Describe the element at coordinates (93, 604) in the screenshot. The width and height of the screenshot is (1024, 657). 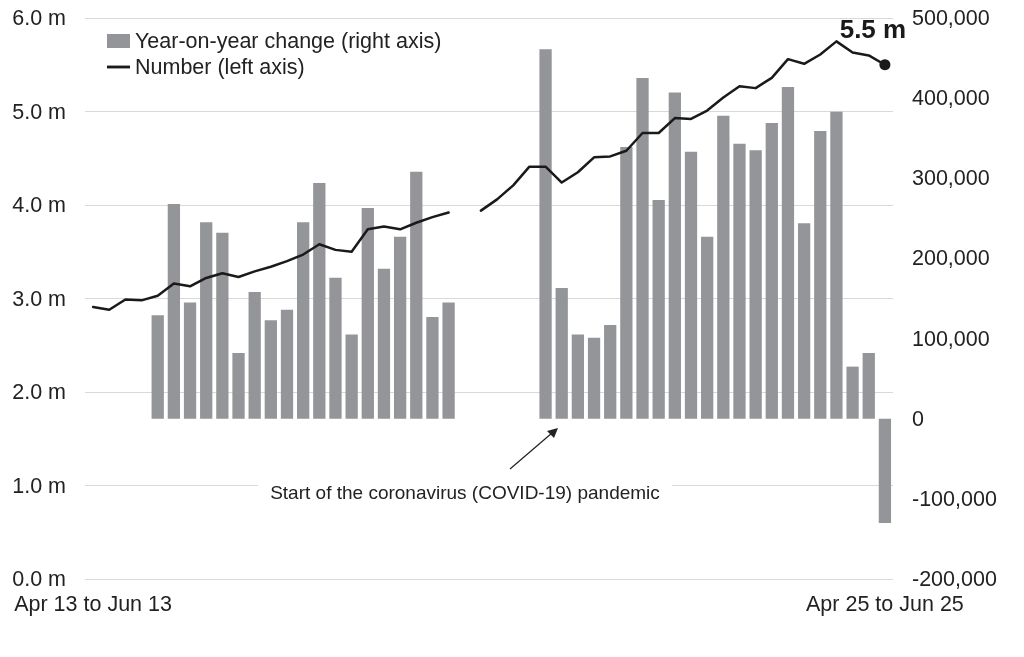
I see `x-tick-label: Apr 13 to Jun 13` at that location.